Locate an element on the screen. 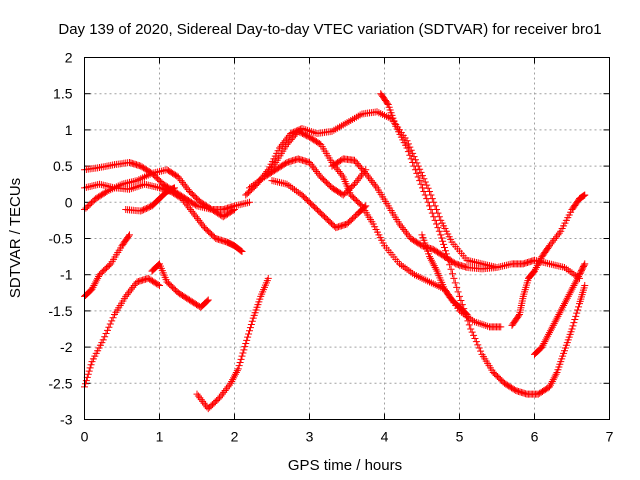 The width and height of the screenshot is (640, 480). x-tick-label: 4 is located at coordinates (385, 437).